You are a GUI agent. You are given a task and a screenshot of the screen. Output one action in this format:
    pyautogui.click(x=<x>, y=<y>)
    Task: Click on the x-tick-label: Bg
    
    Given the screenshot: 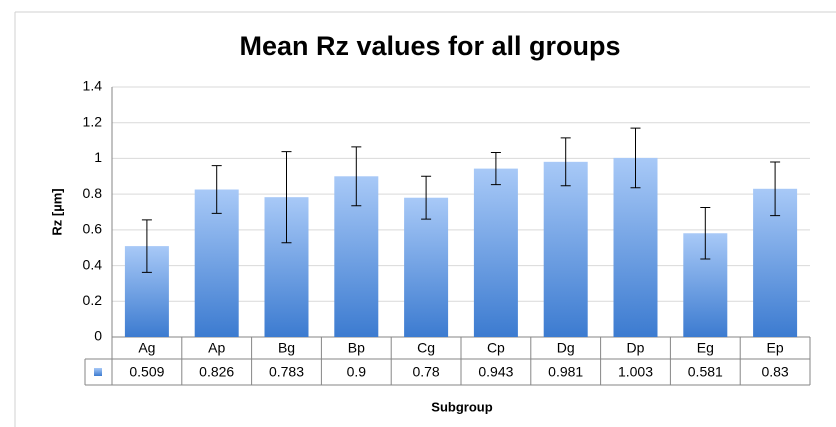 What is the action you would take?
    pyautogui.click(x=286, y=348)
    